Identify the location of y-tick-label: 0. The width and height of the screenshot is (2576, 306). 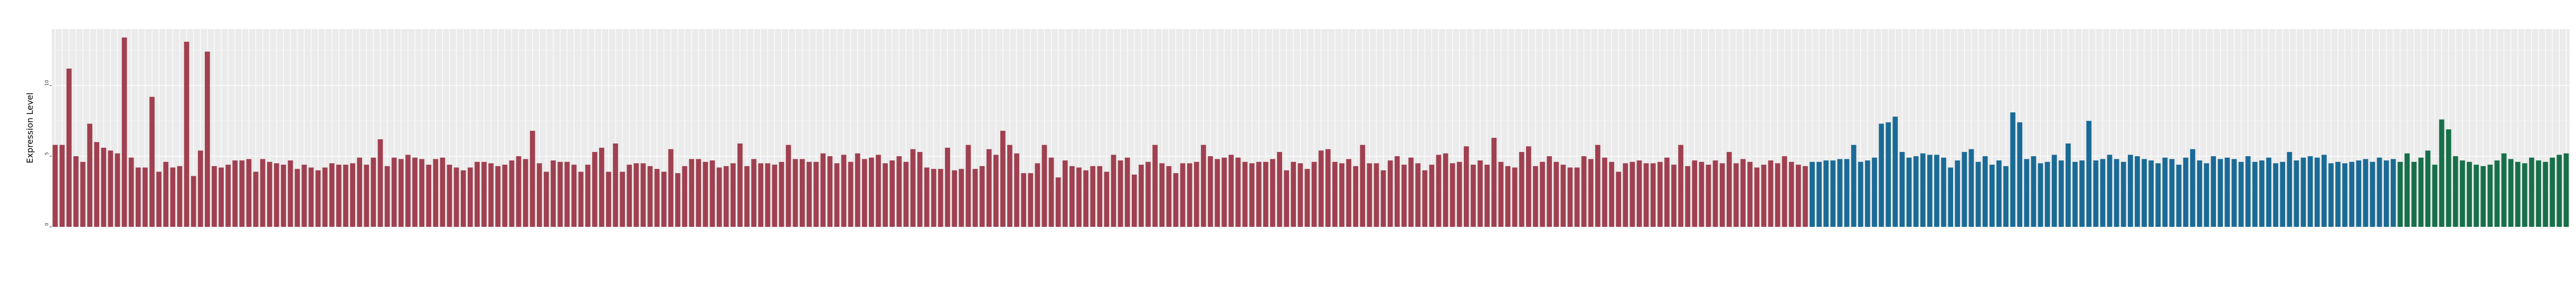
(47, 225).